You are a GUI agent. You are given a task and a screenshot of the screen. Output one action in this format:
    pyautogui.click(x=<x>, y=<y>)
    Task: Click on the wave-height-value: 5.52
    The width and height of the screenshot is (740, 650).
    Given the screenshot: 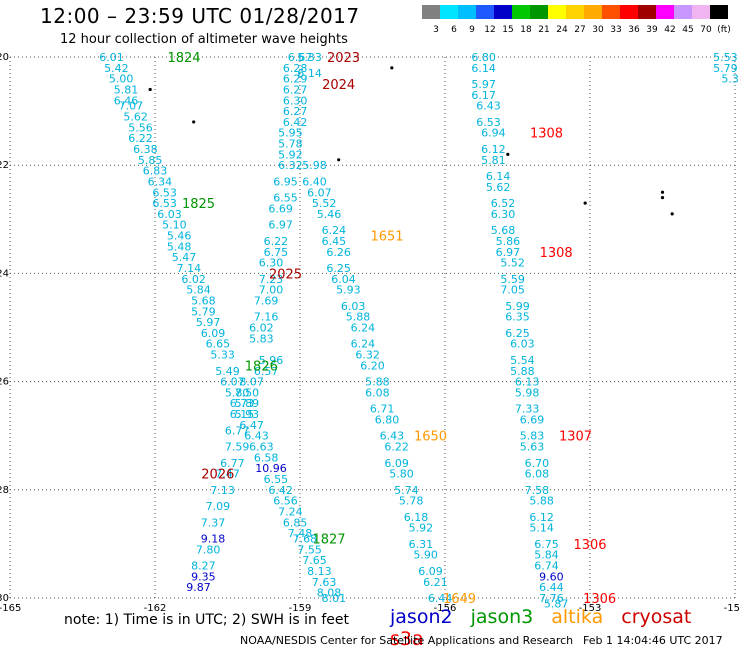 What is the action you would take?
    pyautogui.click(x=512, y=263)
    